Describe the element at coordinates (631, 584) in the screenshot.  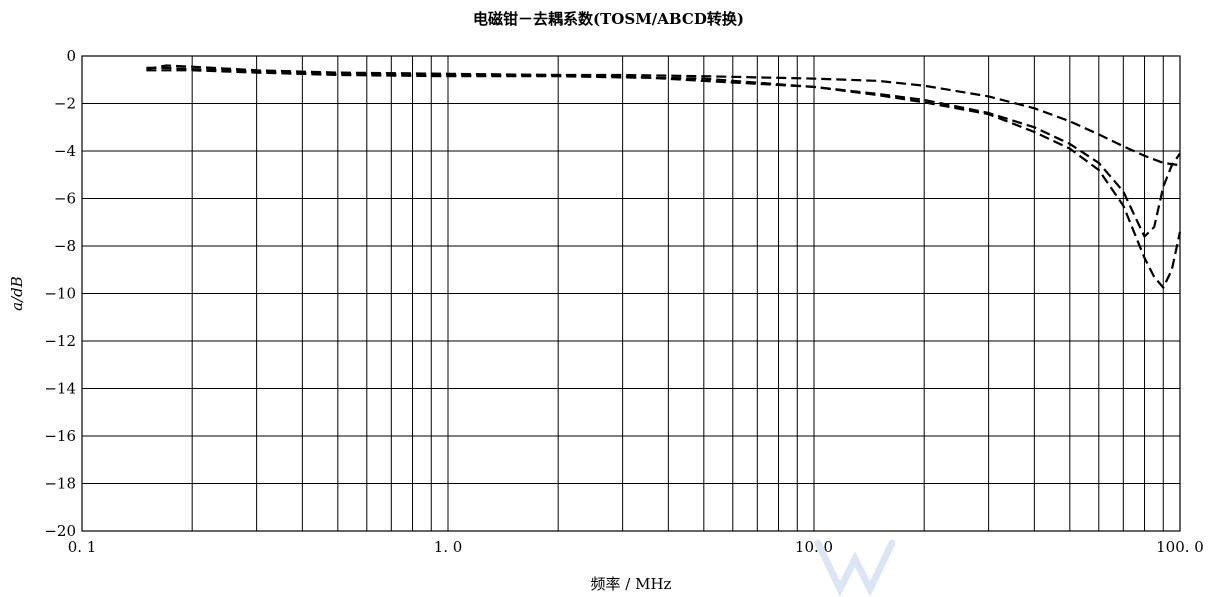
I see `x-axis-label: 频率 / MHz` at that location.